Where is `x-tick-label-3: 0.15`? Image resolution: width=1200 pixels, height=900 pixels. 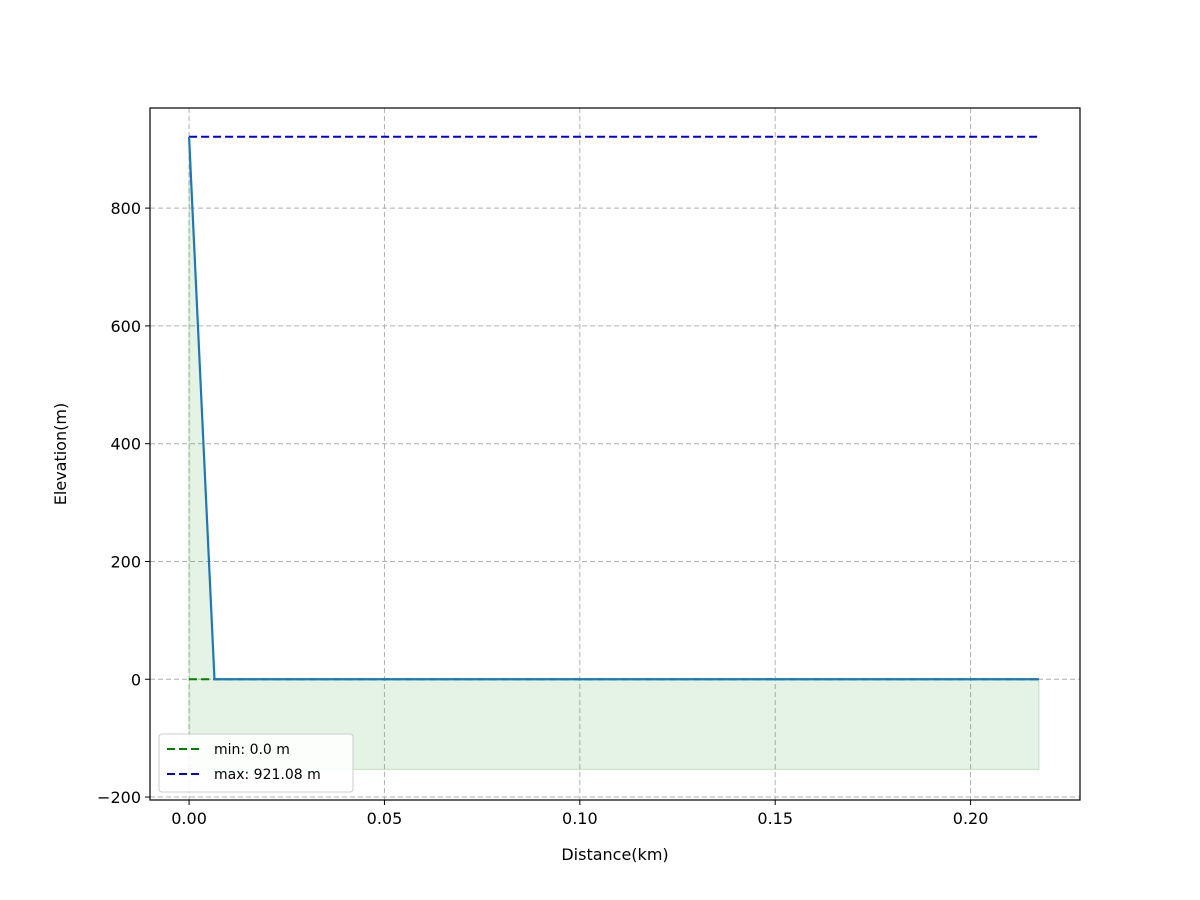
x-tick-label-3: 0.15 is located at coordinates (775, 818).